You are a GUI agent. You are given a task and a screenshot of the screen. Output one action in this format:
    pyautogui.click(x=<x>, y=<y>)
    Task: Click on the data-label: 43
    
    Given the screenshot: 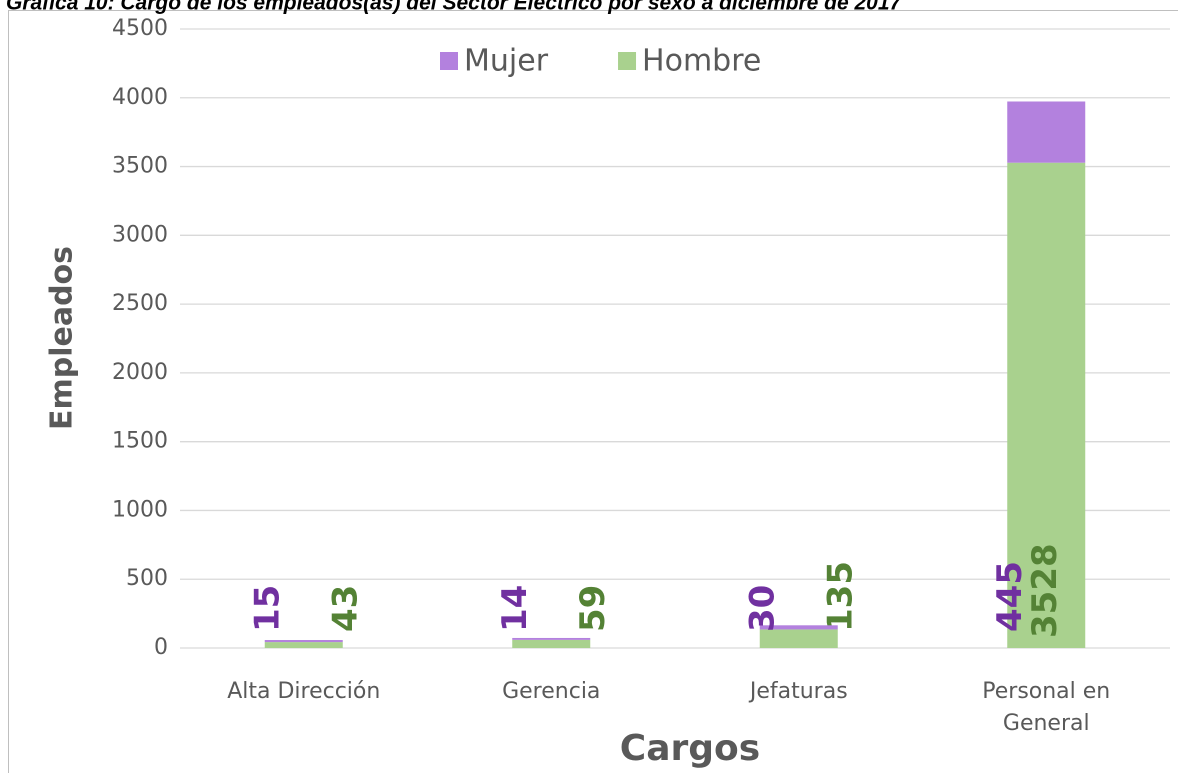 What is the action you would take?
    pyautogui.click(x=345, y=608)
    